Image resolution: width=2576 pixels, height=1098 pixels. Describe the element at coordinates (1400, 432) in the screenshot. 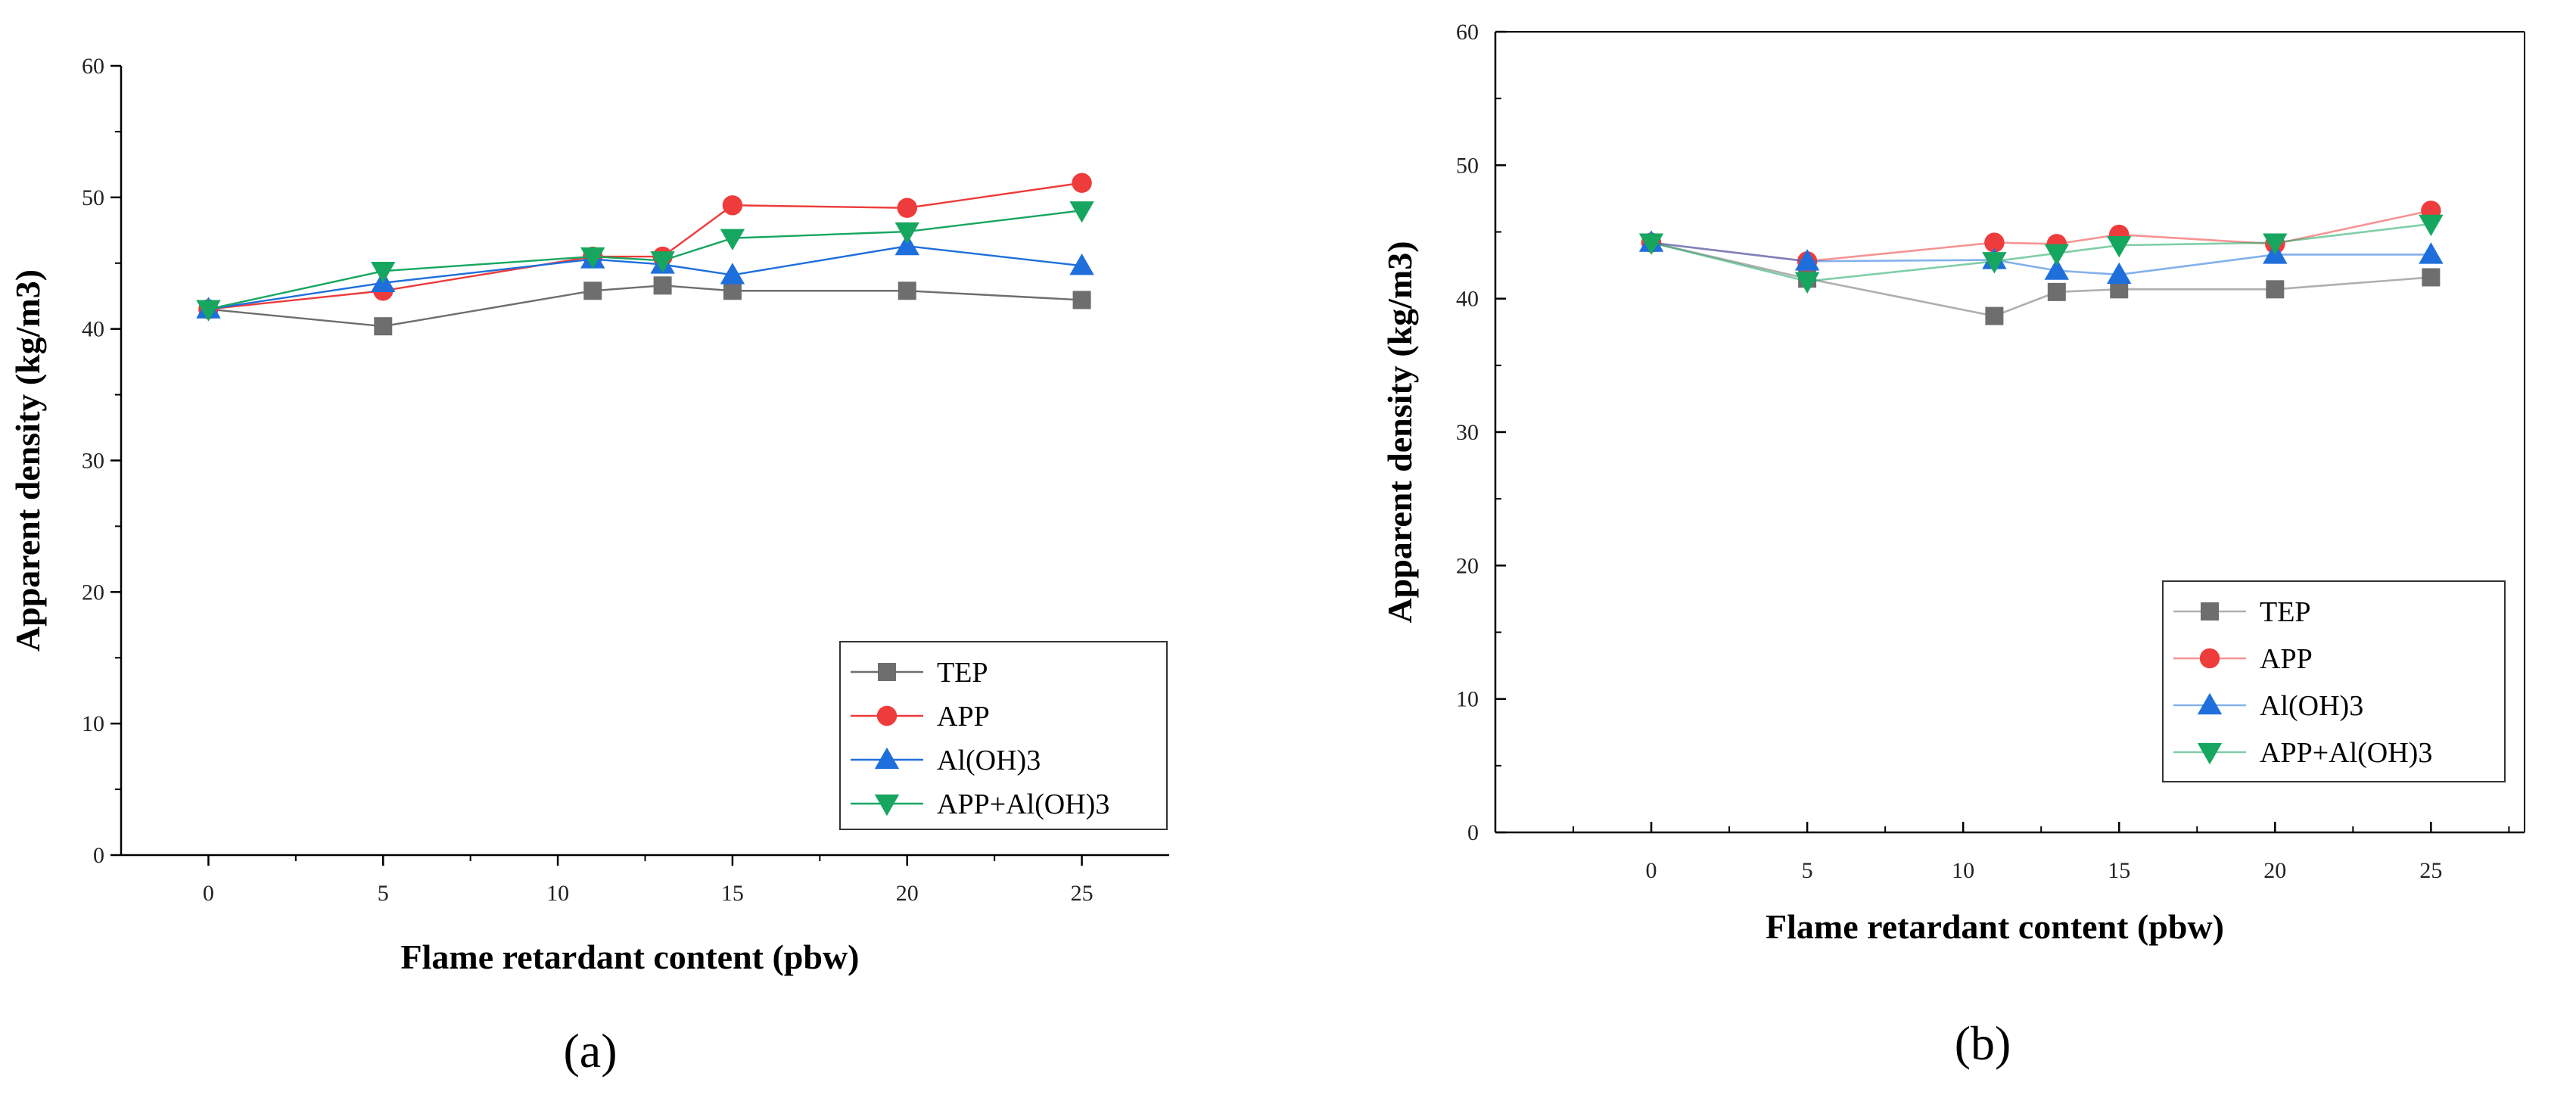

I see `y-axis-title: Apparent density (kg/m3)` at that location.